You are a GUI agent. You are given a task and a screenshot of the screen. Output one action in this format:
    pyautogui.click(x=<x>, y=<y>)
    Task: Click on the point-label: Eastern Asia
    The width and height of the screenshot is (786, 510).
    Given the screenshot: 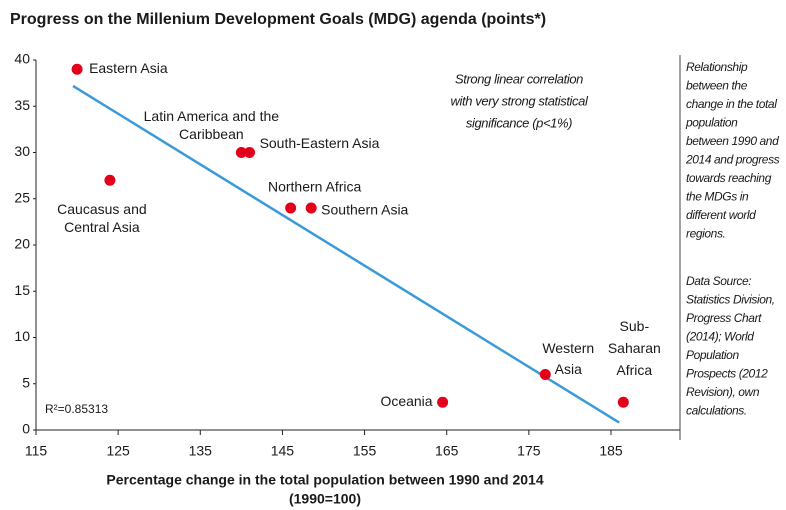 What is the action you would take?
    pyautogui.click(x=128, y=68)
    